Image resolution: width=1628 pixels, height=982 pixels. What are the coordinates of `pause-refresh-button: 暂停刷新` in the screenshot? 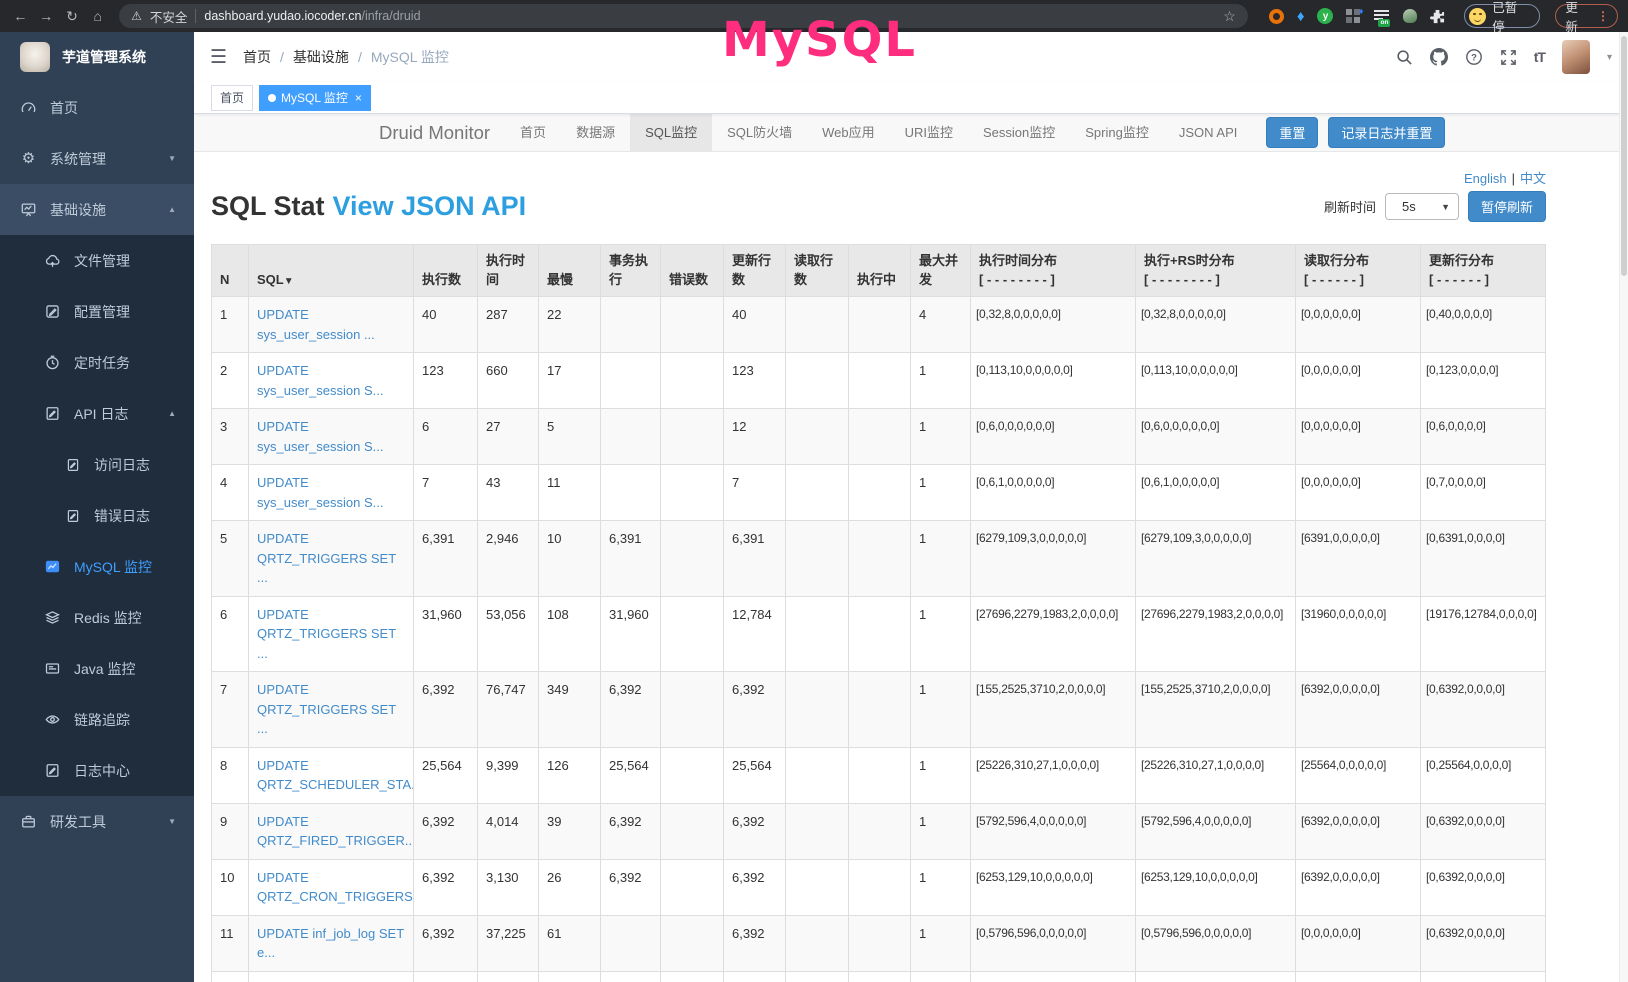 It's located at (1506, 206).